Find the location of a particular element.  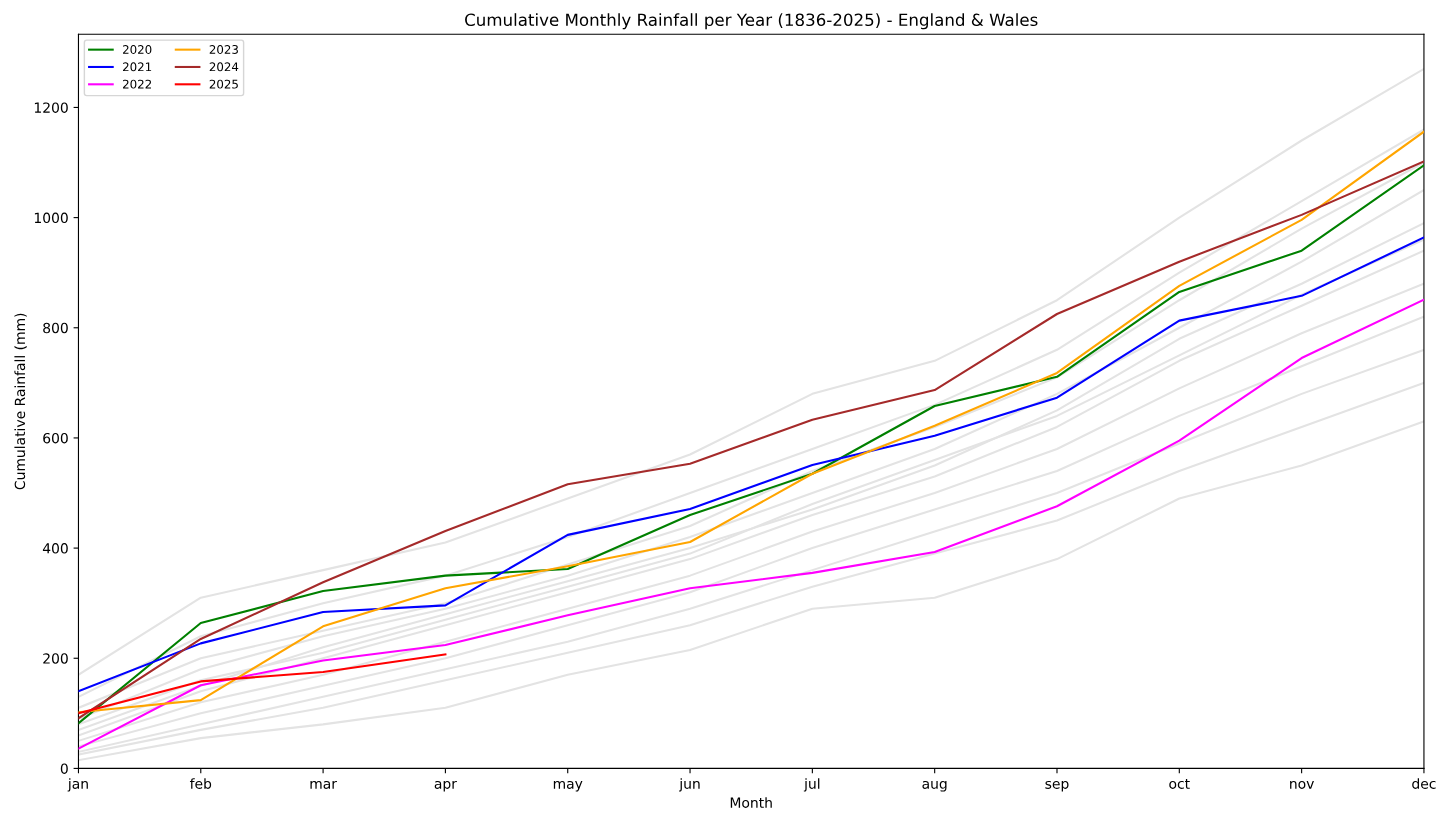

line-series is located at coordinates (262, 684).